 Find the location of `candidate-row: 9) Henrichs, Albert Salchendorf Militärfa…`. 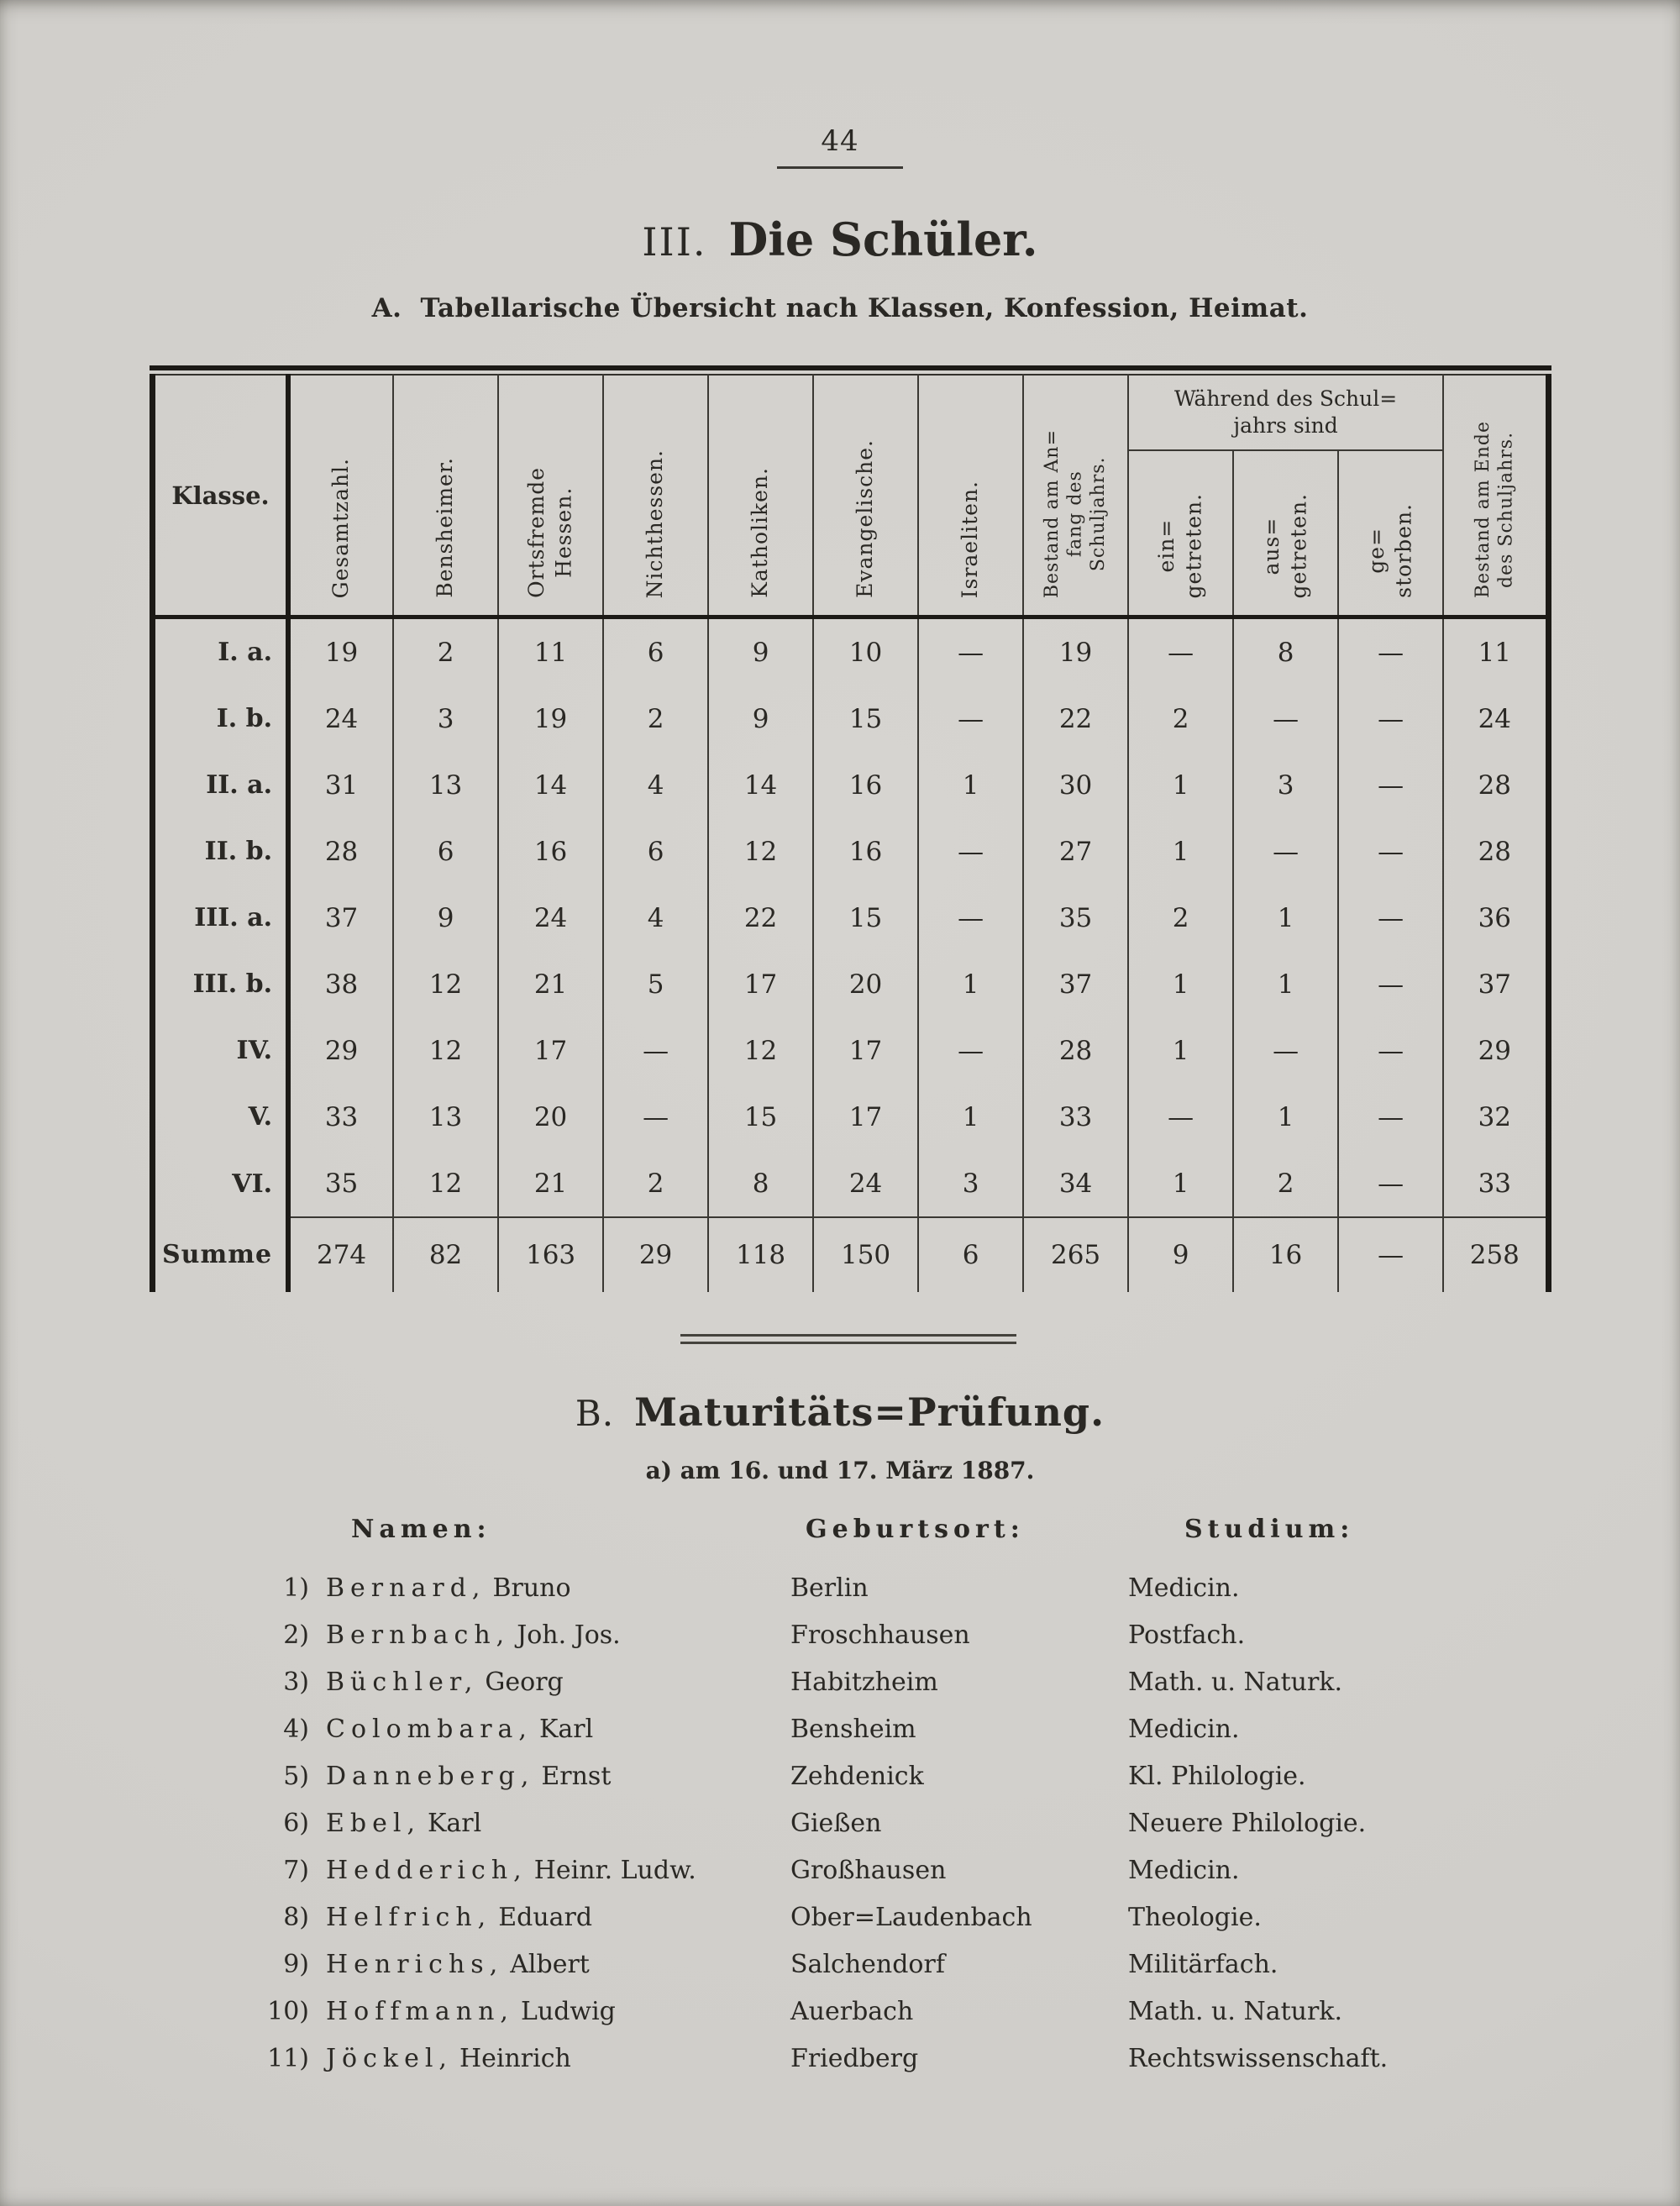

candidate-row: 9) Henrichs, Albert Salchendorf Militärfa… is located at coordinates (865, 1965).